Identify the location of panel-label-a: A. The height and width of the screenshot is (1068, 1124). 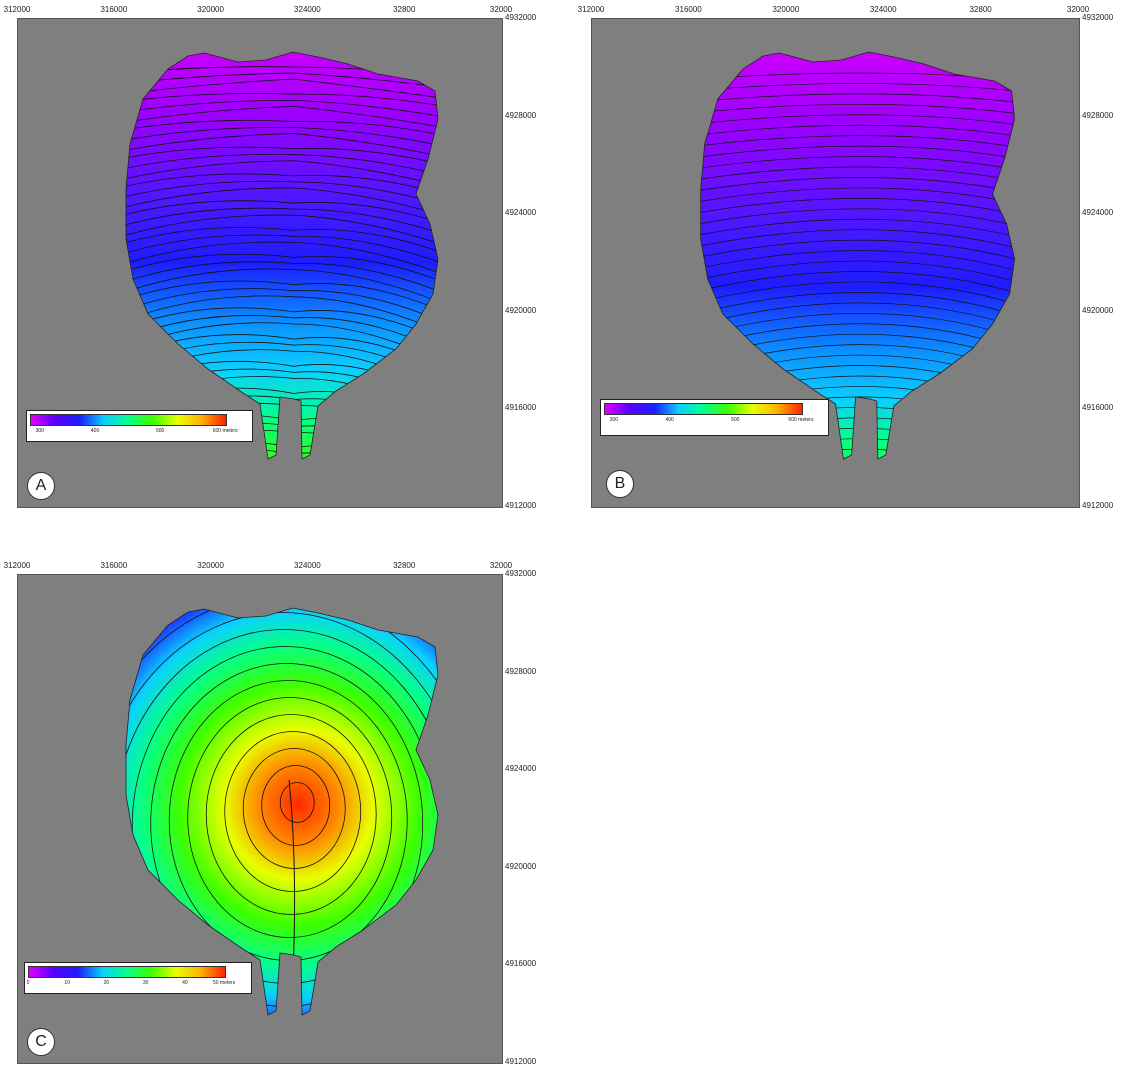
(41, 486).